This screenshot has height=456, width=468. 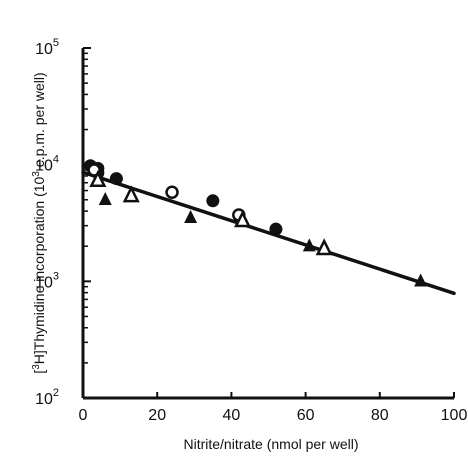 I want to click on x-axis-title: Nitrite/nitrate (nmol per well), so click(x=270, y=444).